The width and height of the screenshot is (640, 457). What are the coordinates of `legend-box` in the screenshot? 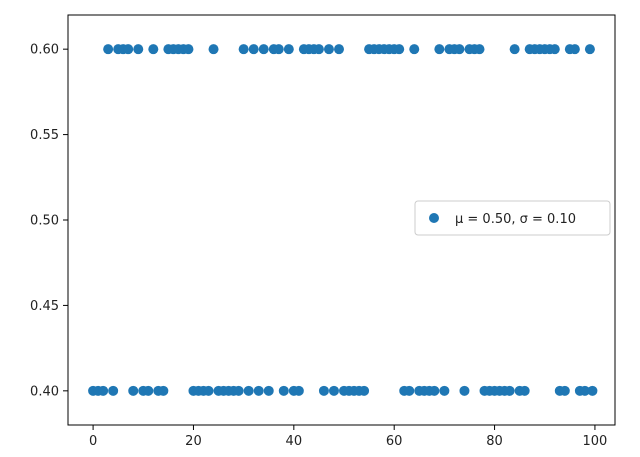 It's located at (512, 218).